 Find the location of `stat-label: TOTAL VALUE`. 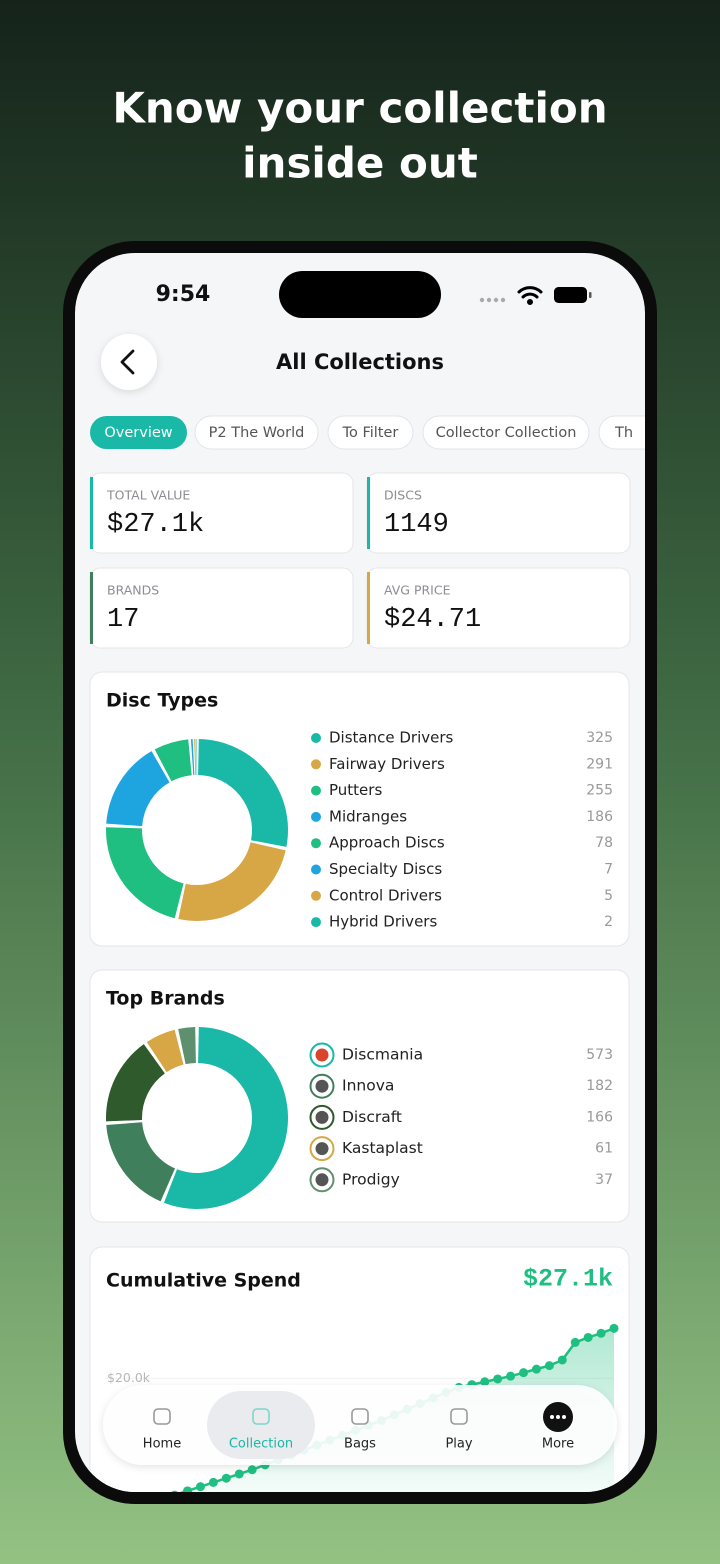

stat-label: TOTAL VALUE is located at coordinates (148, 495).